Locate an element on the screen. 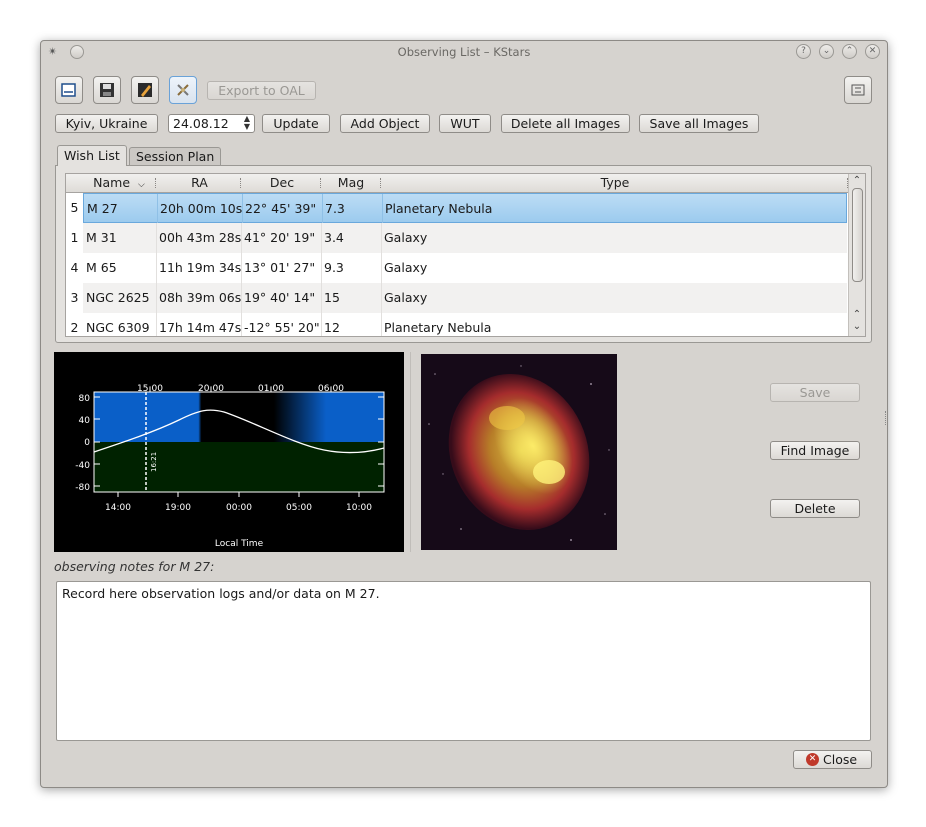 The height and width of the screenshot is (827, 926). cell-ra: 00h 43m 28s is located at coordinates (200, 237).